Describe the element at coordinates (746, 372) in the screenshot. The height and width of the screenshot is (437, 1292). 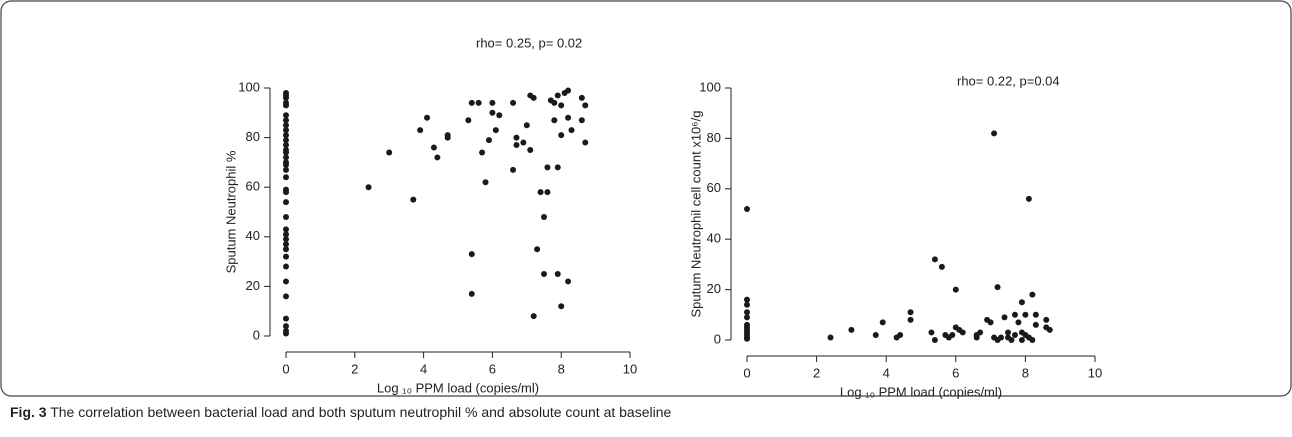
I see `x-tick-label: 0` at that location.